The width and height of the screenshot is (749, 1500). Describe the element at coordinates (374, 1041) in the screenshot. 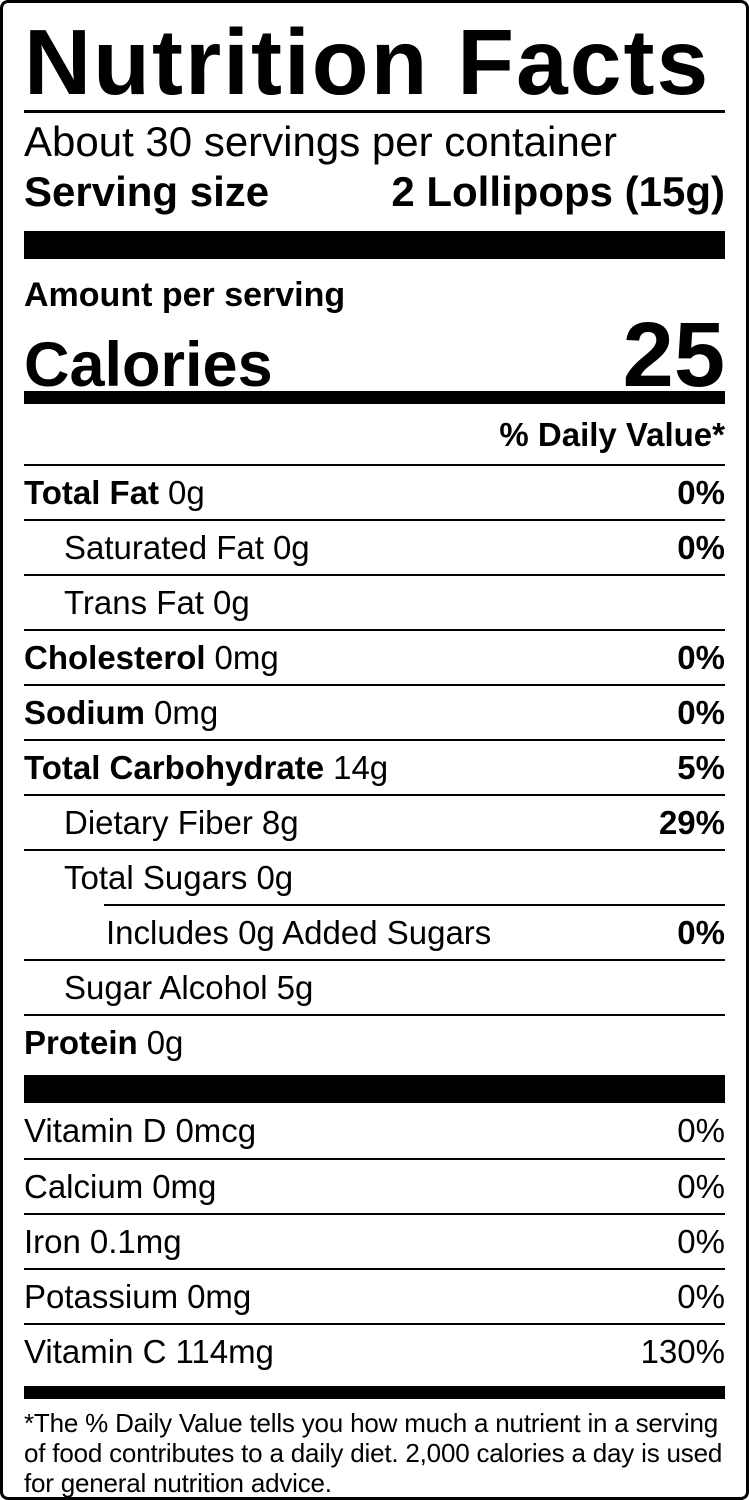

I see `nutrient-row-protein: Protein 0g` at that location.